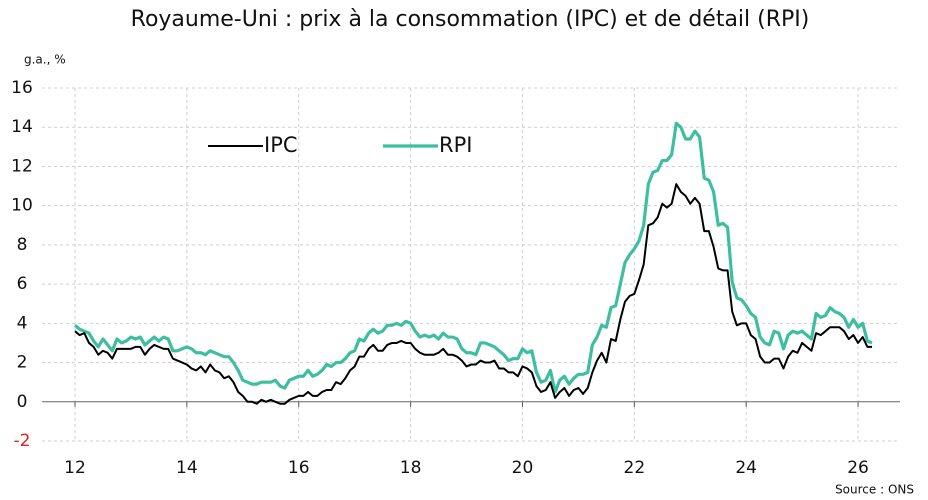 Image resolution: width=928 pixels, height=500 pixels. I want to click on y-axis-label: g.a., %, so click(45, 60).